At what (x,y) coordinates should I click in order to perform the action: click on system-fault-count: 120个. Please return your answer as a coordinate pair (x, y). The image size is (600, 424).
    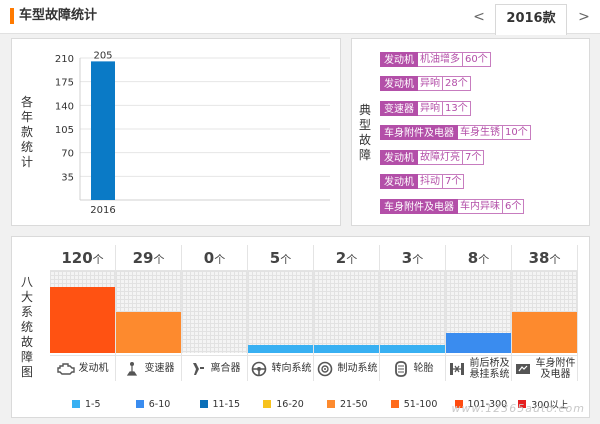
    Looking at the image, I should click on (82, 258).